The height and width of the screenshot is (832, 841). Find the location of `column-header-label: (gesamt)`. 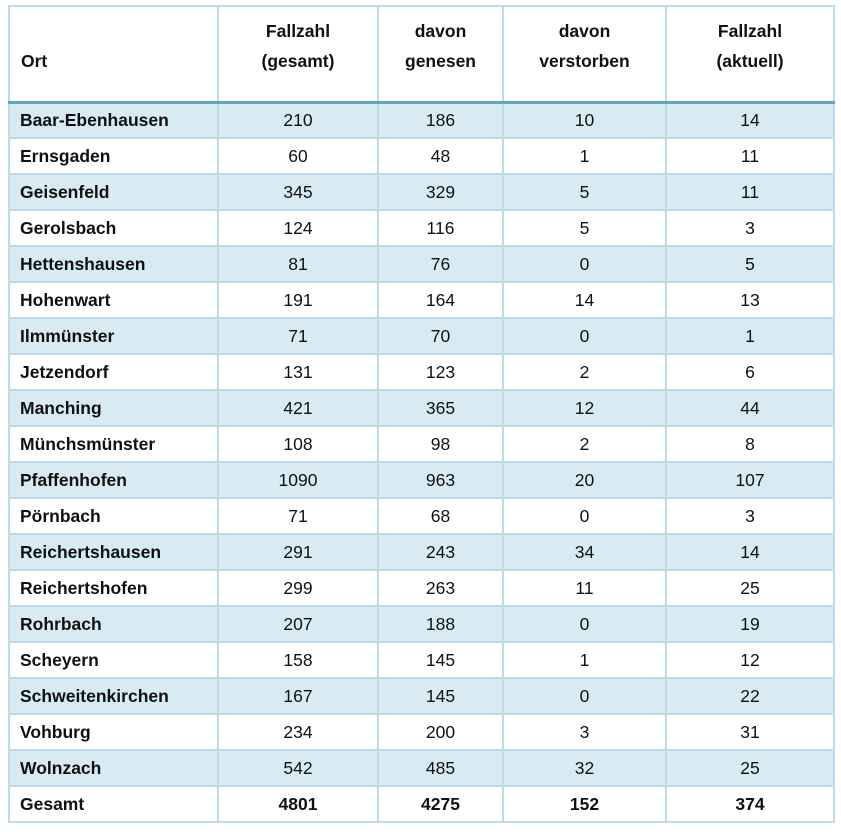

column-header-label: (gesamt) is located at coordinates (298, 61).